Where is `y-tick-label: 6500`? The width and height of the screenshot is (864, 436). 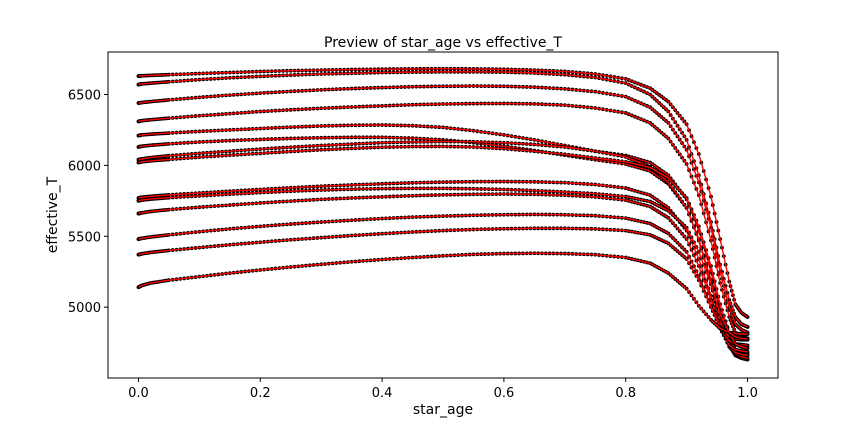 y-tick-label: 6500 is located at coordinates (84, 96).